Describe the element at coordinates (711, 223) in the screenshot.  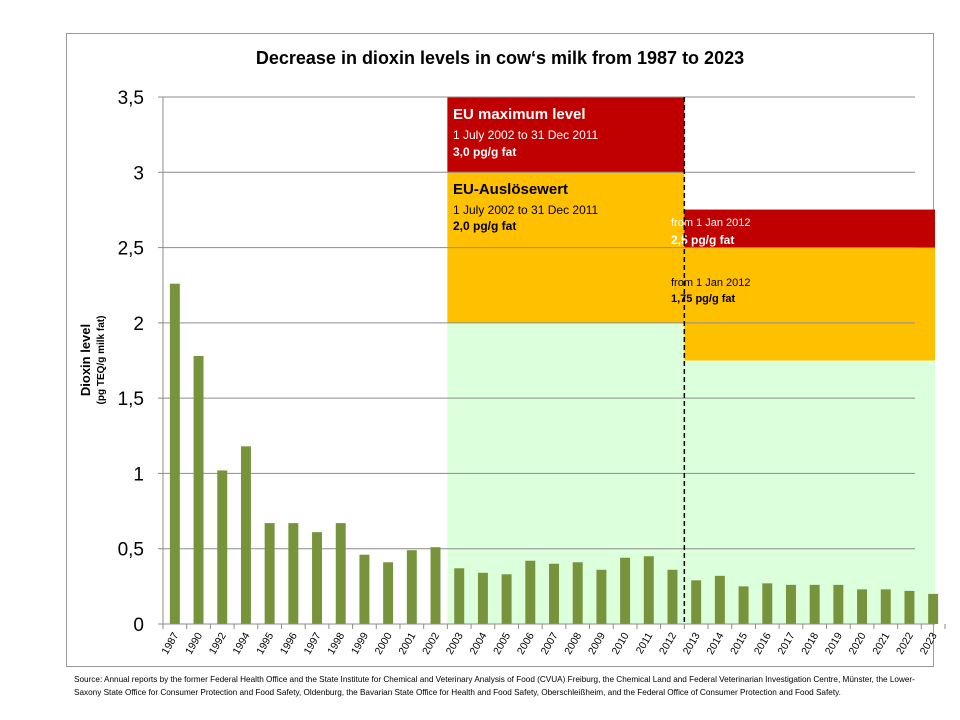
I see `eu-max-2012-period: from 1 Jan 2012` at that location.